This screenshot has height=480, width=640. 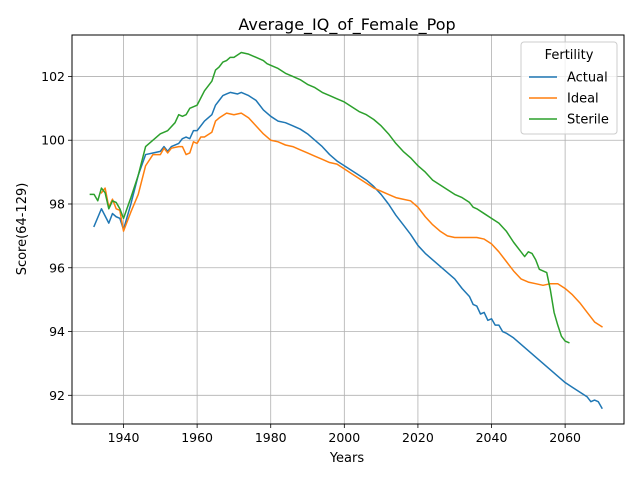 I want to click on y-tick-label: 96, so click(x=57, y=267).